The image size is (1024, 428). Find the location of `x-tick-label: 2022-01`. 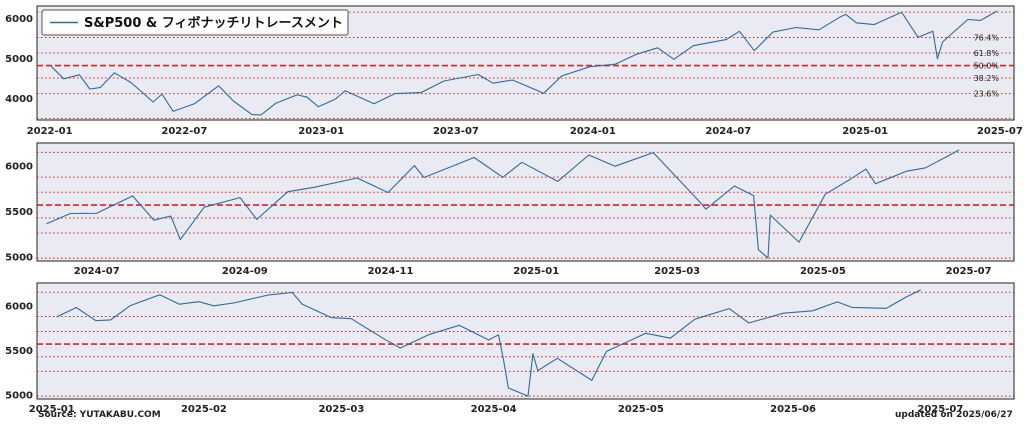

x-tick-label: 2022-01 is located at coordinates (50, 131).